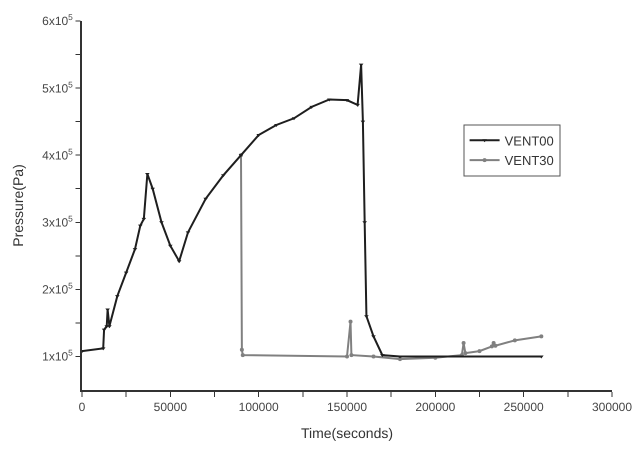 This screenshot has width=644, height=451. Describe the element at coordinates (58, 20) in the screenshot. I see `y-tick-label: 6x10$^{5}$` at that location.